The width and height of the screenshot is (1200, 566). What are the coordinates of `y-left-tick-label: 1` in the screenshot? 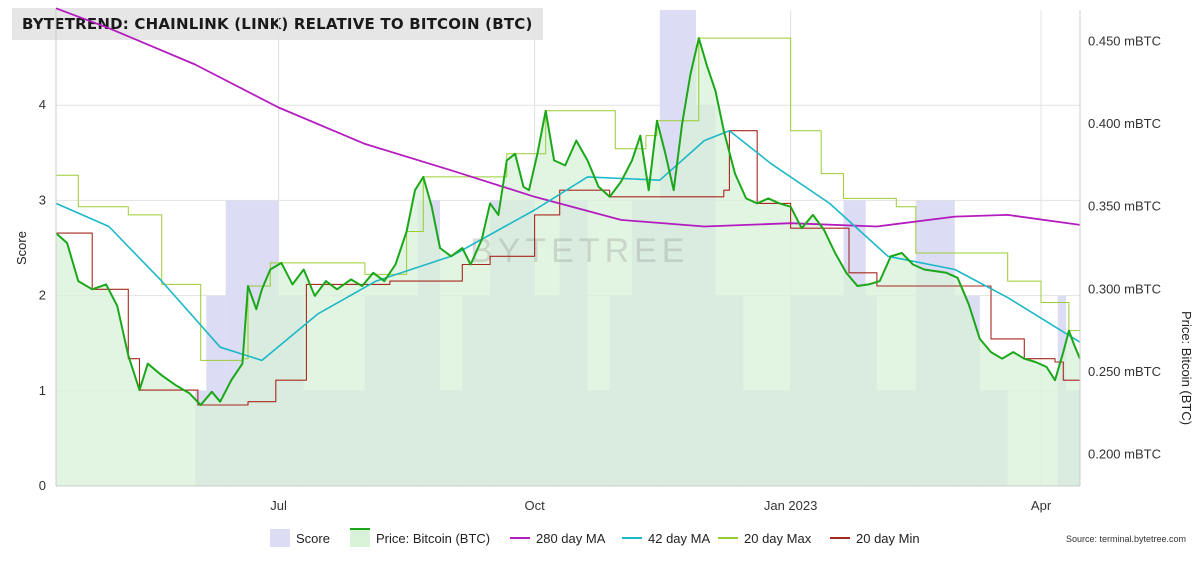 It's located at (42, 390).